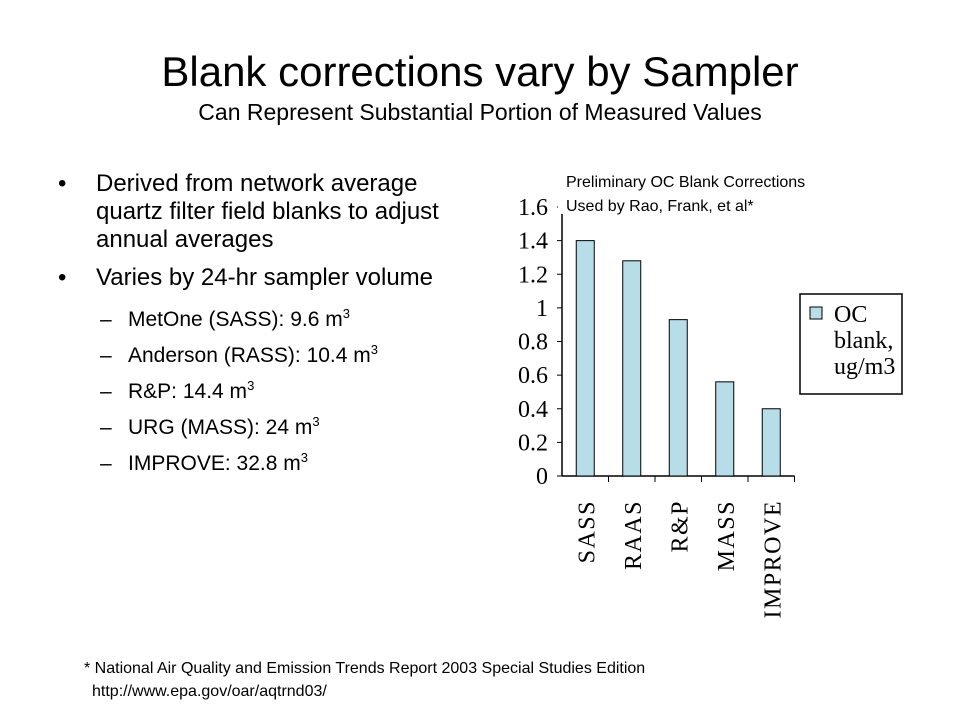  What do you see at coordinates (863, 341) in the screenshot?
I see `legend-label: blank,` at bounding box center [863, 341].